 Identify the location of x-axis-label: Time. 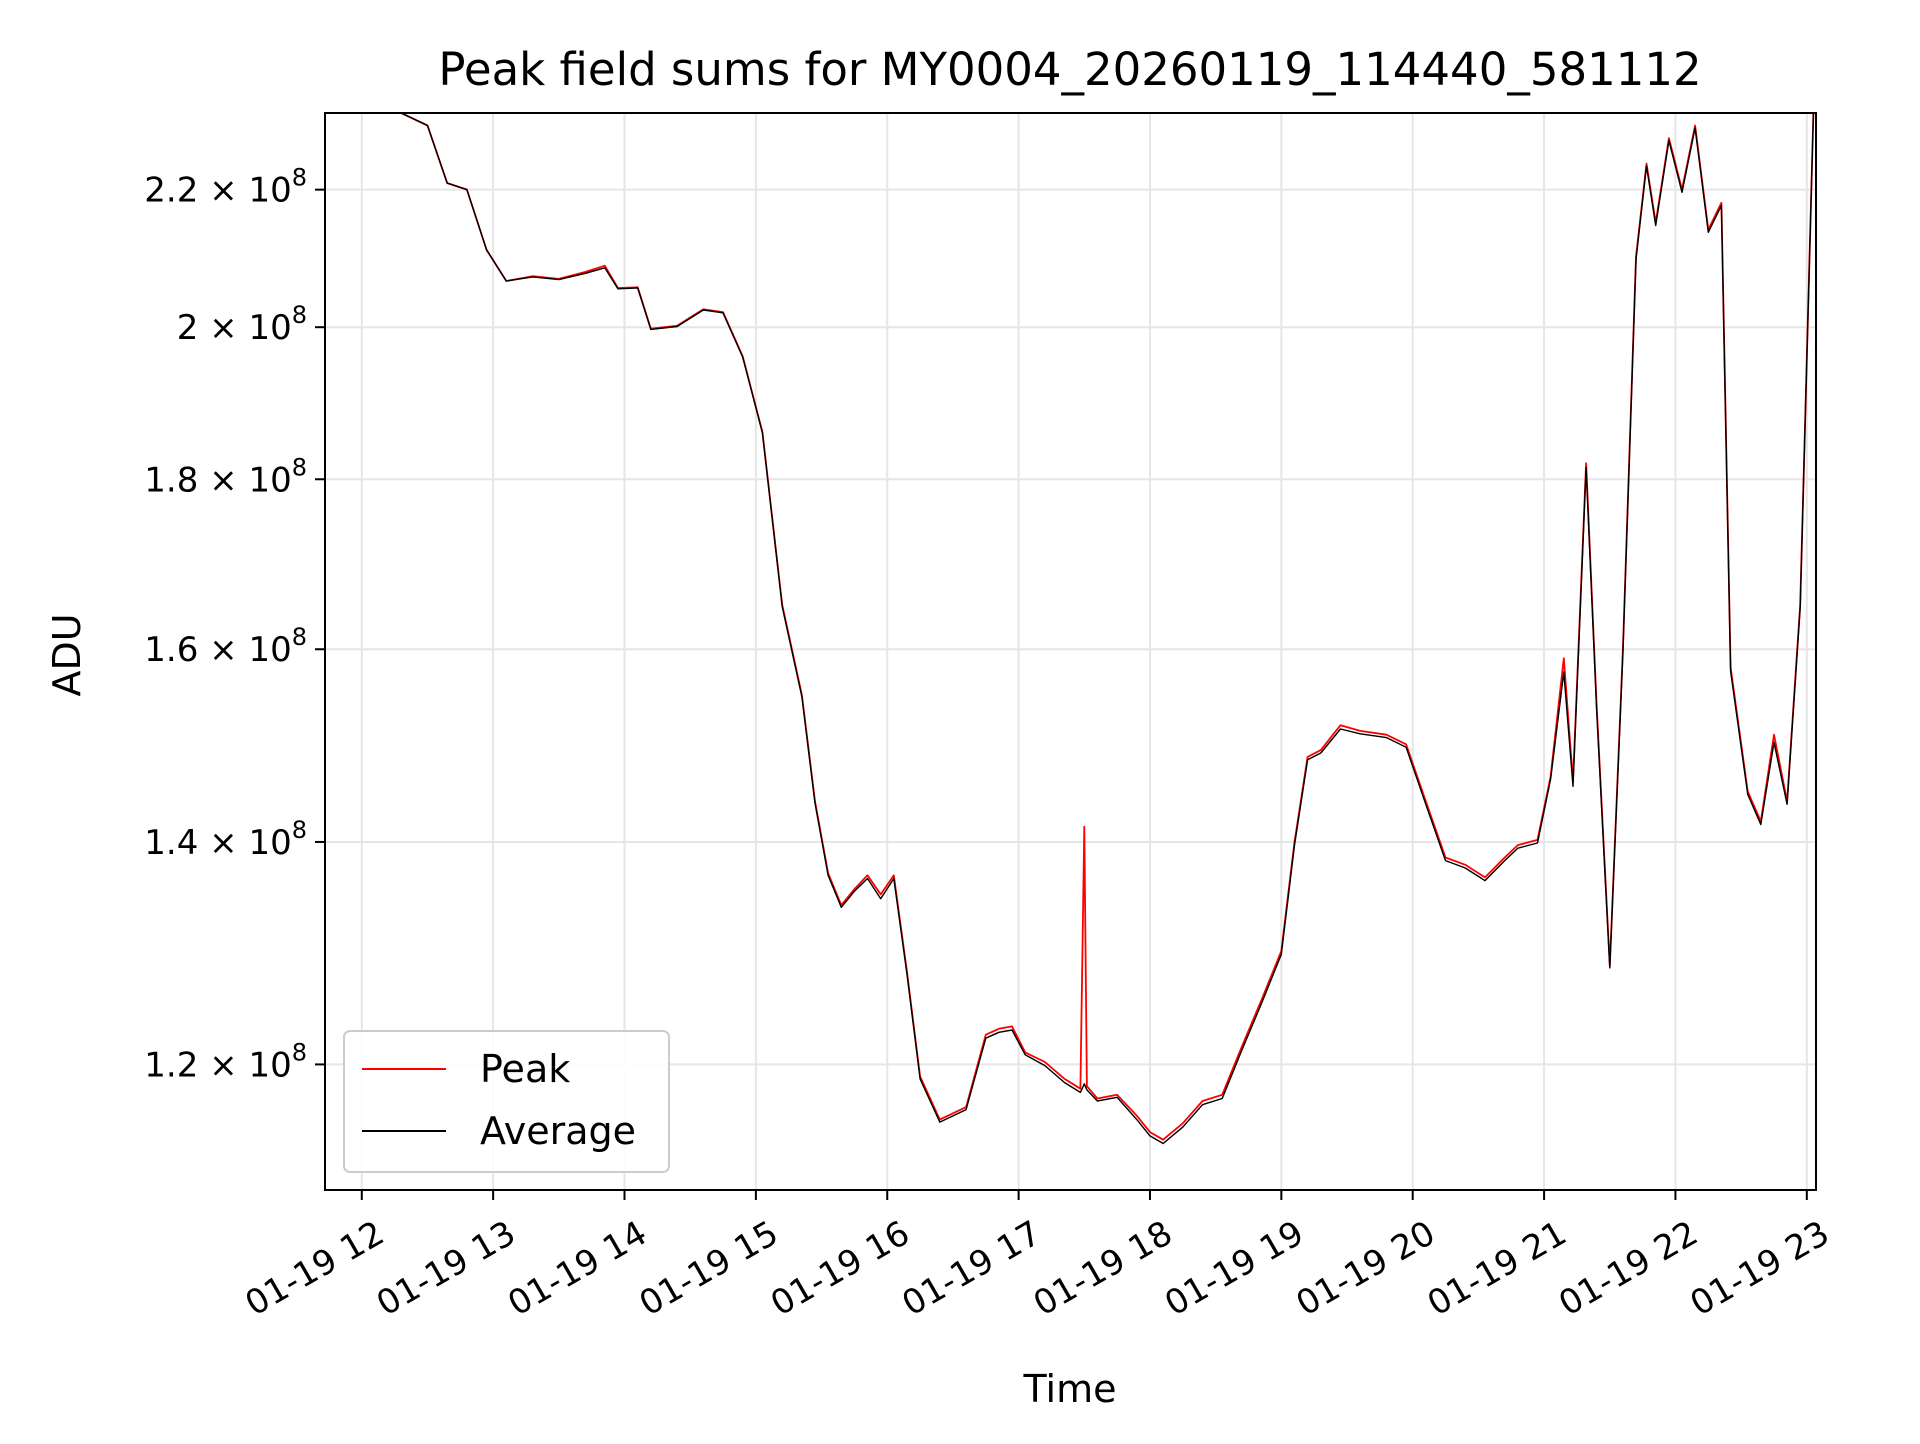
(1070, 1389).